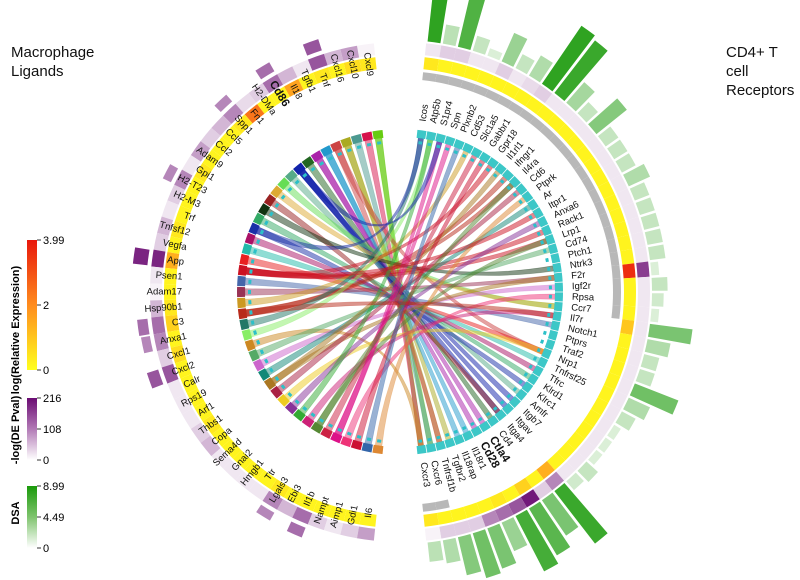 This screenshot has height=580, width=800. I want to click on receptor-segment-Ptch1, so click(555, 258).